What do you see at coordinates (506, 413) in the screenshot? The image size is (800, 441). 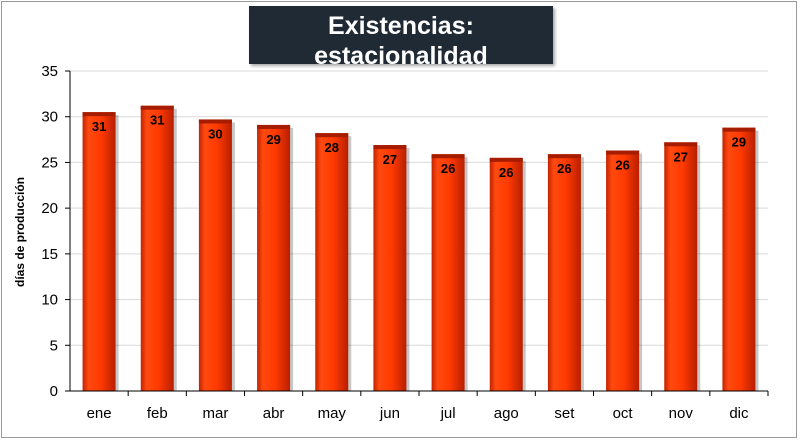 I see `x-tick-label: ago` at bounding box center [506, 413].